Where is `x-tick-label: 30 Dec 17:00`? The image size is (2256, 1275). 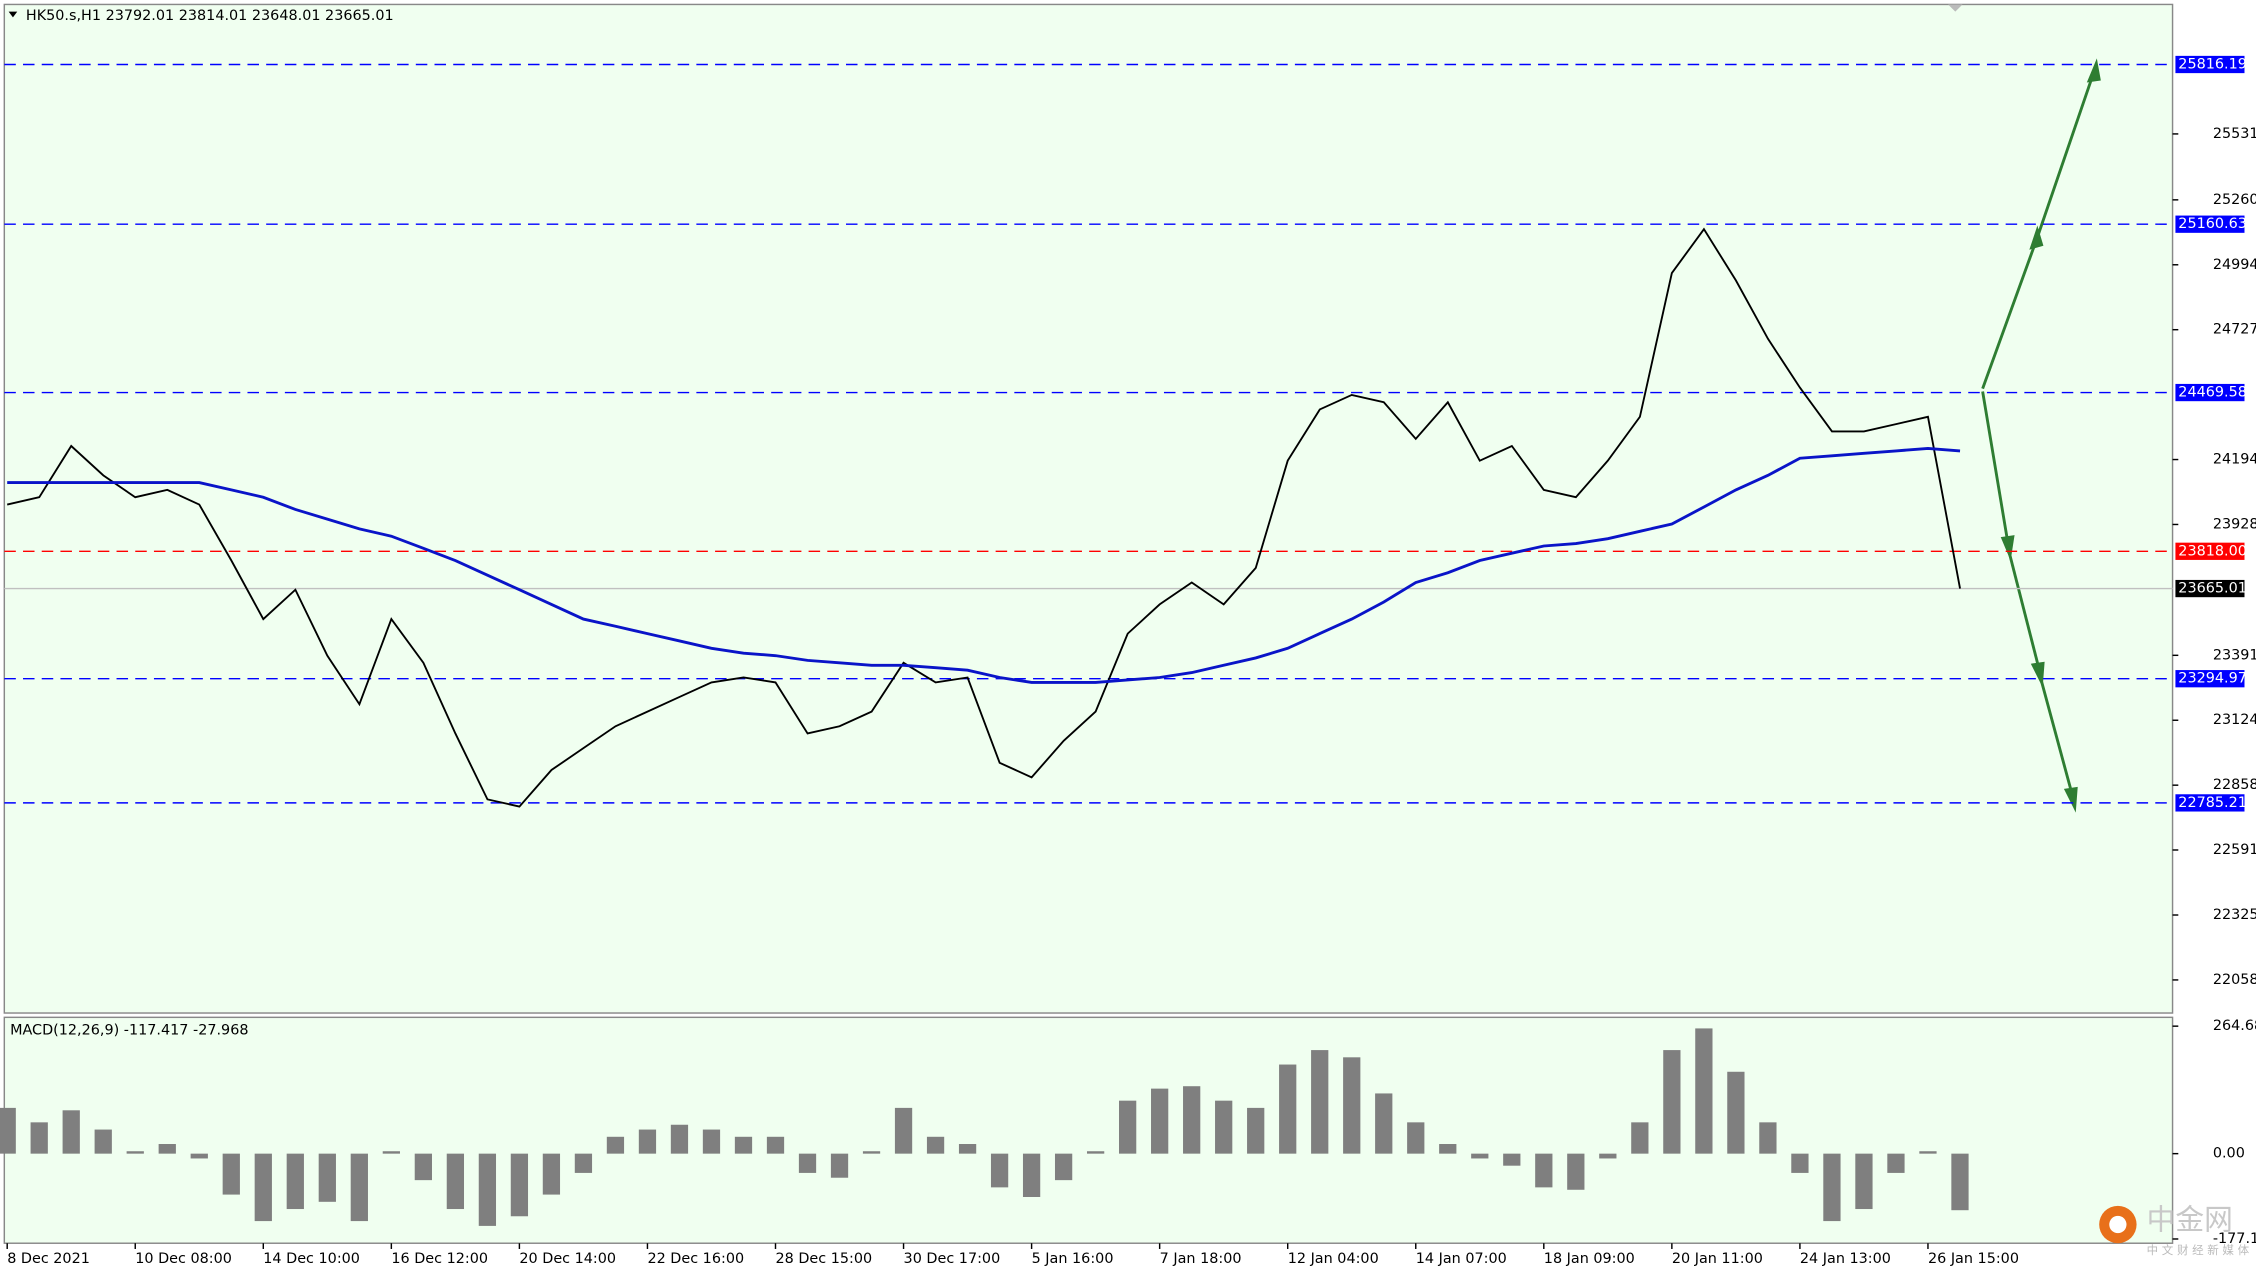 x-tick-label: 30 Dec 17:00 is located at coordinates (952, 1259).